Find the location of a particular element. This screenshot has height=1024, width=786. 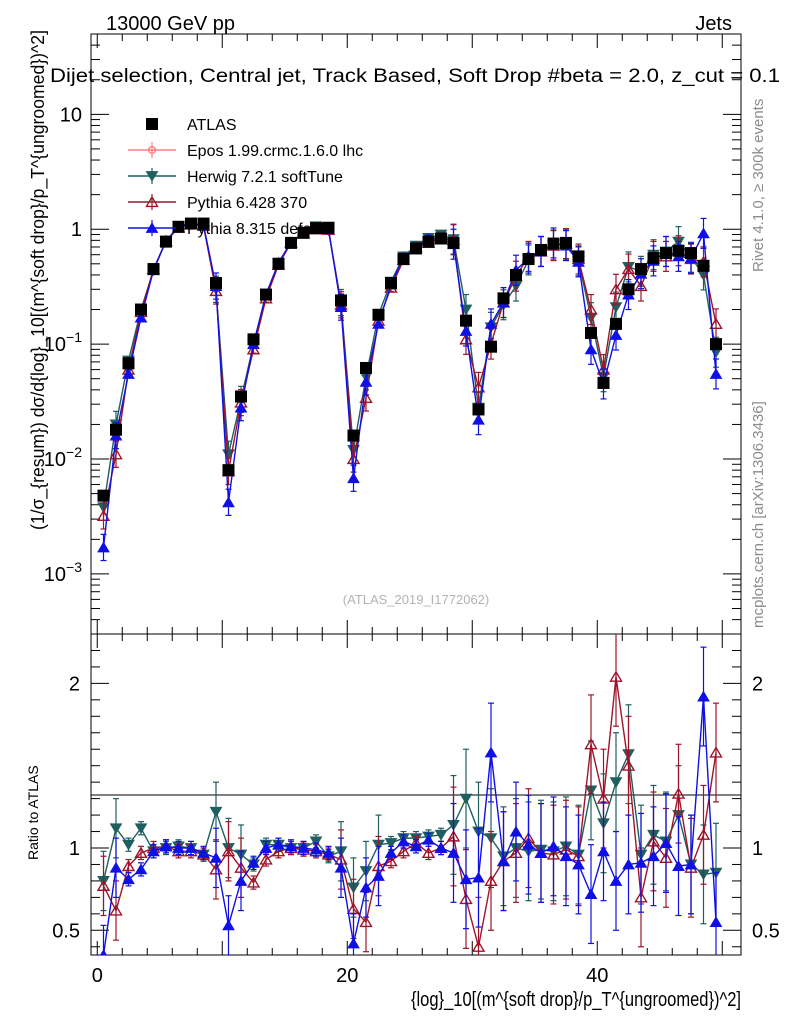

legend-item-herwig-7-2-1-softtune: Herwig 7.2.1 softTune is located at coordinates (235, 177).